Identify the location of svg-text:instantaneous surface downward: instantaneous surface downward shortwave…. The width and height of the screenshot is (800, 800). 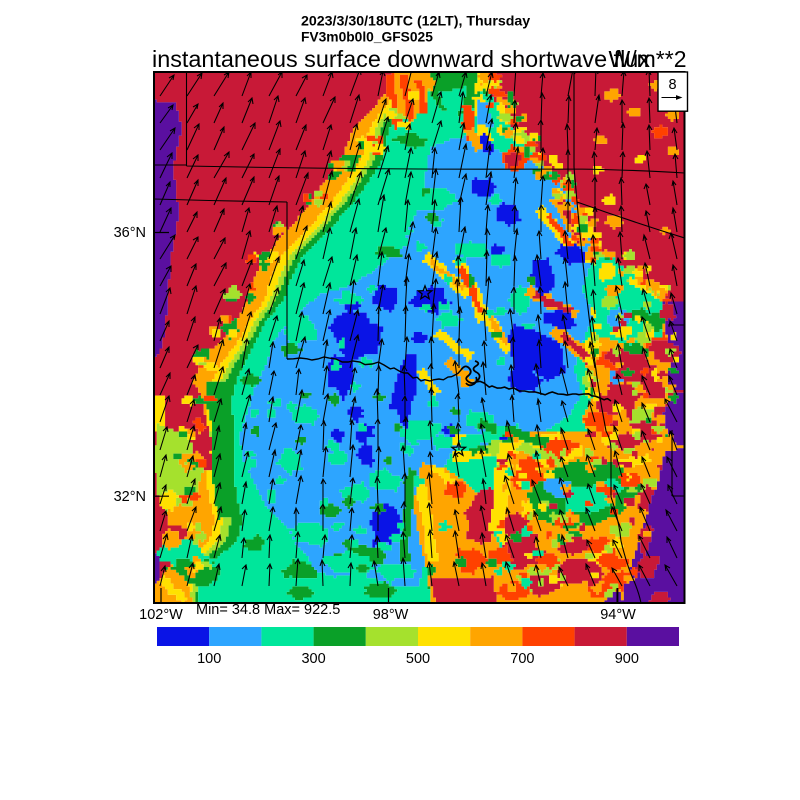
(401, 59).